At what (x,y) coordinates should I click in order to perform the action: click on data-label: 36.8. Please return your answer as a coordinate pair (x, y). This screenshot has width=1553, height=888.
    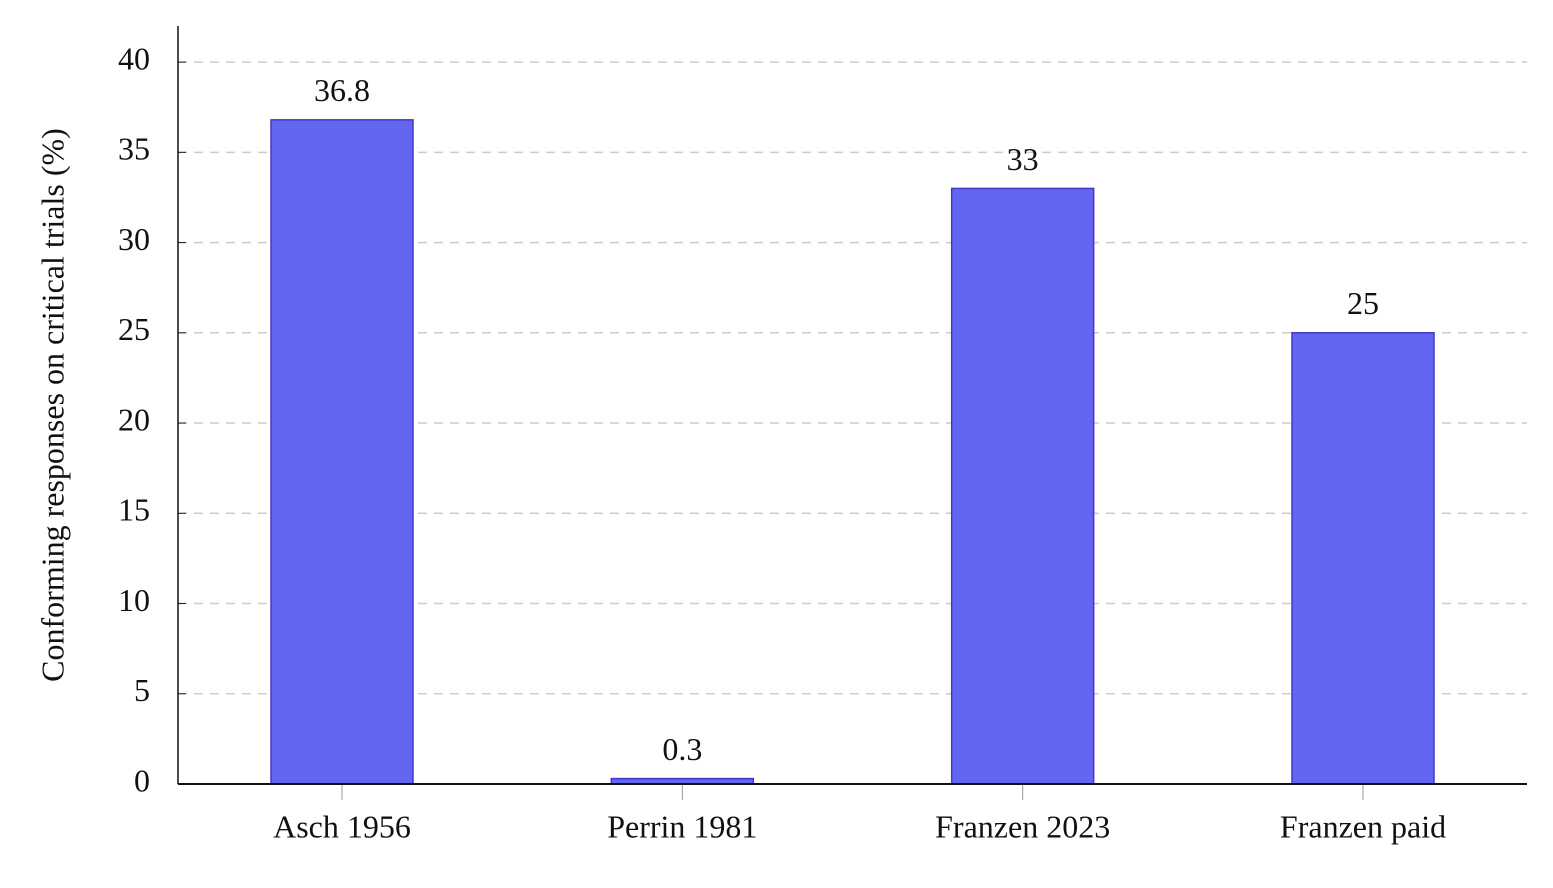
    Looking at the image, I should click on (342, 90).